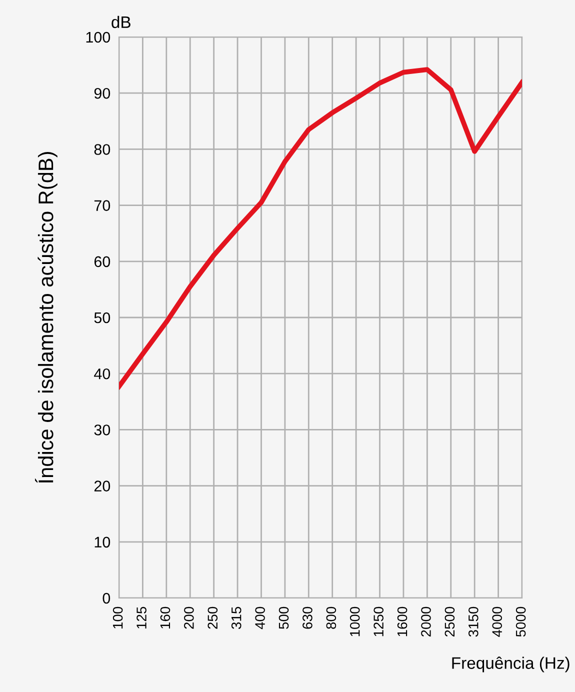 Image resolution: width=575 pixels, height=692 pixels. Describe the element at coordinates (331, 617) in the screenshot. I see `x-tick-label: 800` at that location.